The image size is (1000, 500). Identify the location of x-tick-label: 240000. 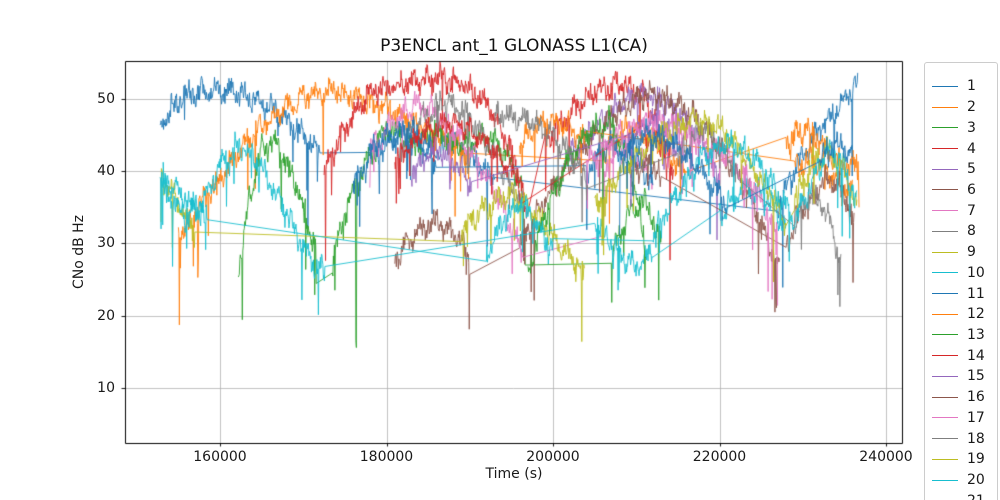
(886, 457).